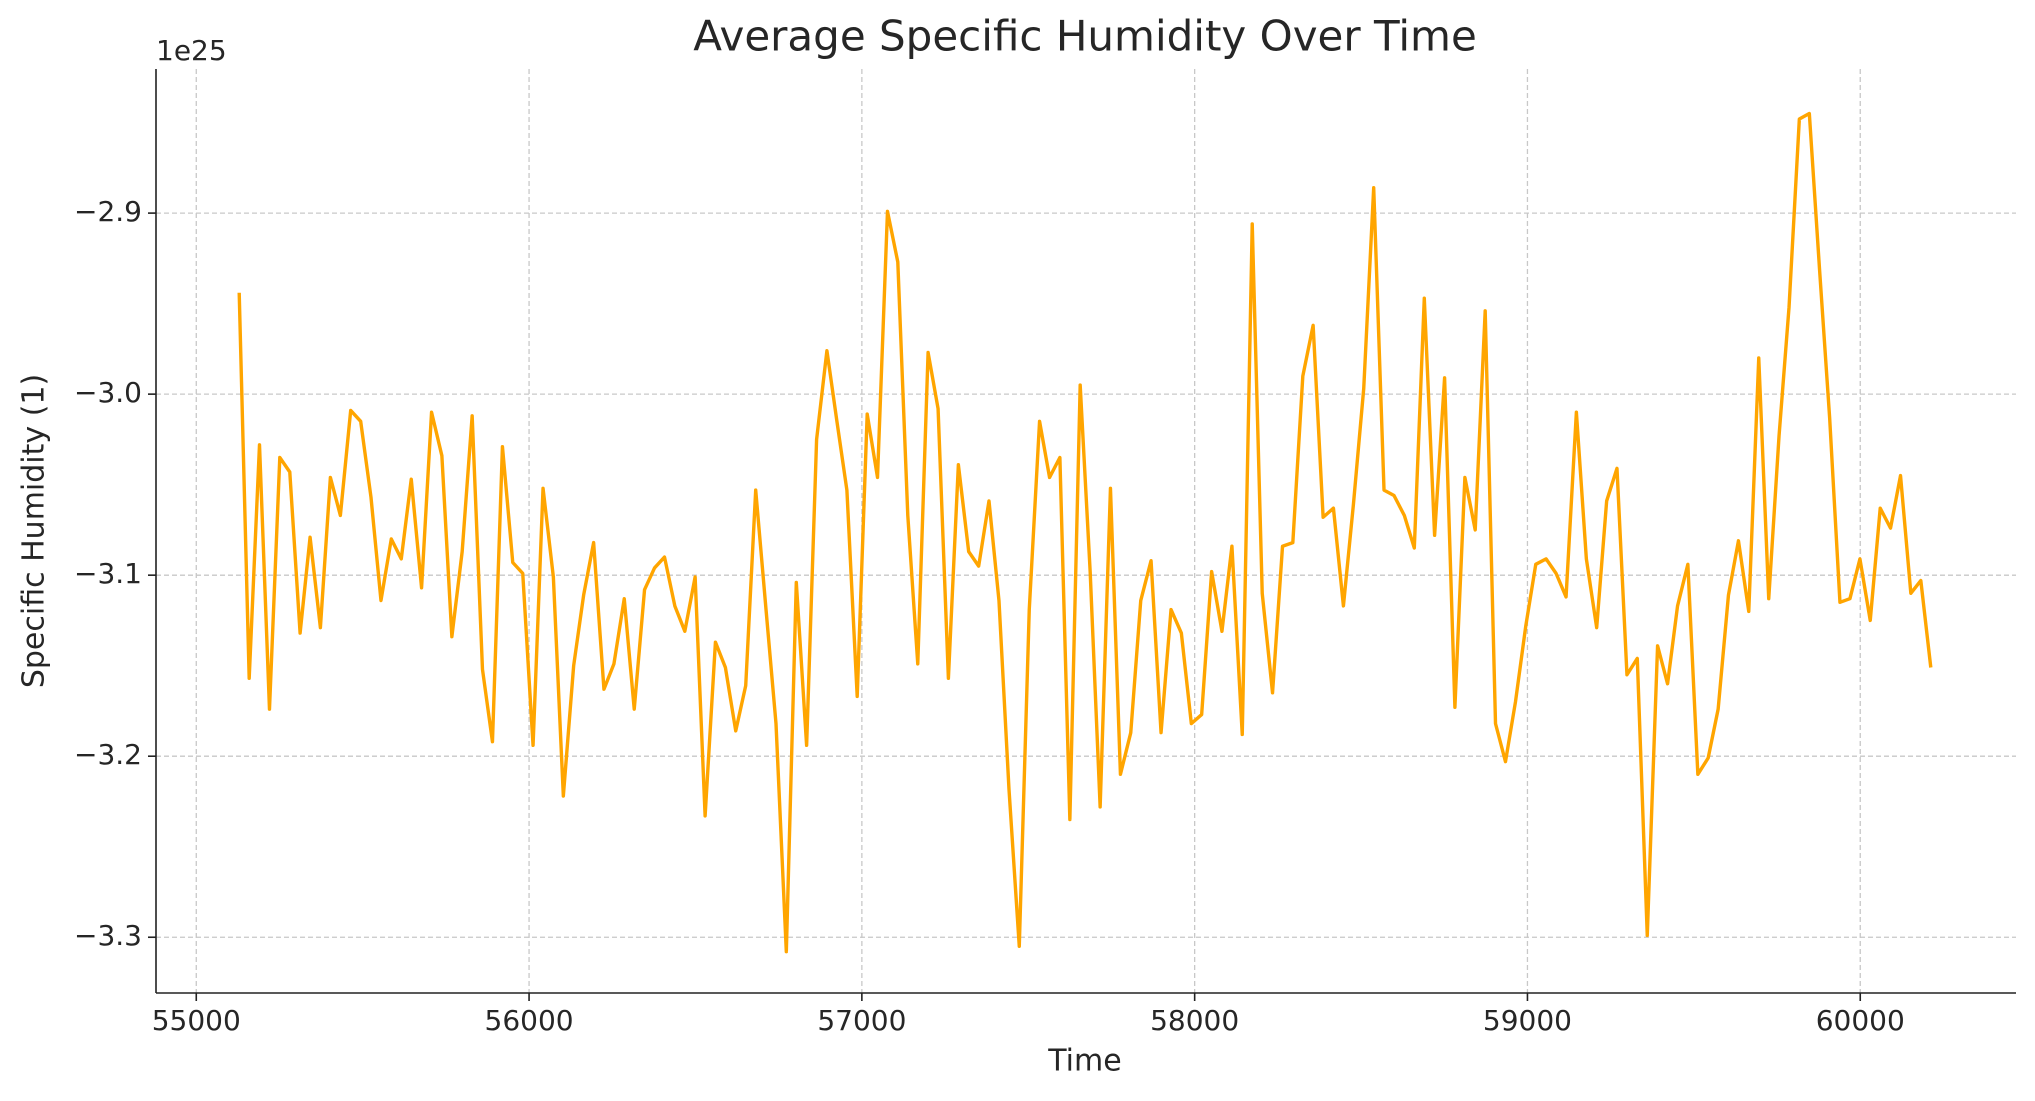  What do you see at coordinates (196, 1020) in the screenshot?
I see `x-tick-label: 55000` at bounding box center [196, 1020].